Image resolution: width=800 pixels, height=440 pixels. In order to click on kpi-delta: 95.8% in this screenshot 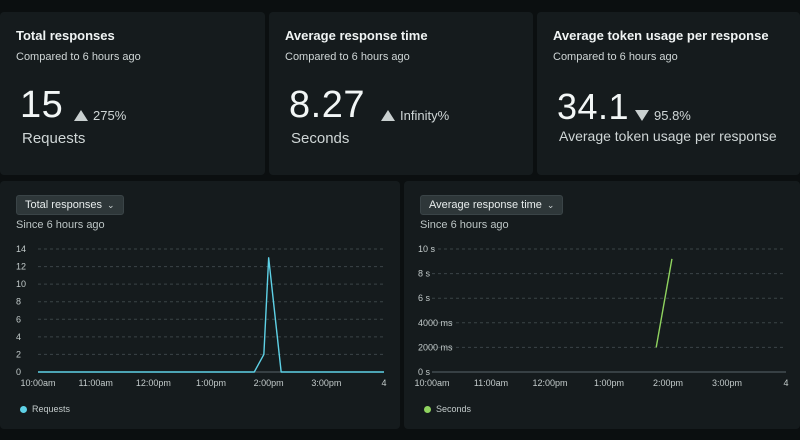, I will do `click(663, 115)`.